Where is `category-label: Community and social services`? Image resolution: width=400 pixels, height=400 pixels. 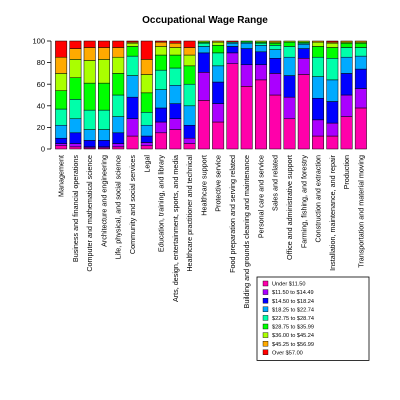 category-label: Community and social services is located at coordinates (132, 204).